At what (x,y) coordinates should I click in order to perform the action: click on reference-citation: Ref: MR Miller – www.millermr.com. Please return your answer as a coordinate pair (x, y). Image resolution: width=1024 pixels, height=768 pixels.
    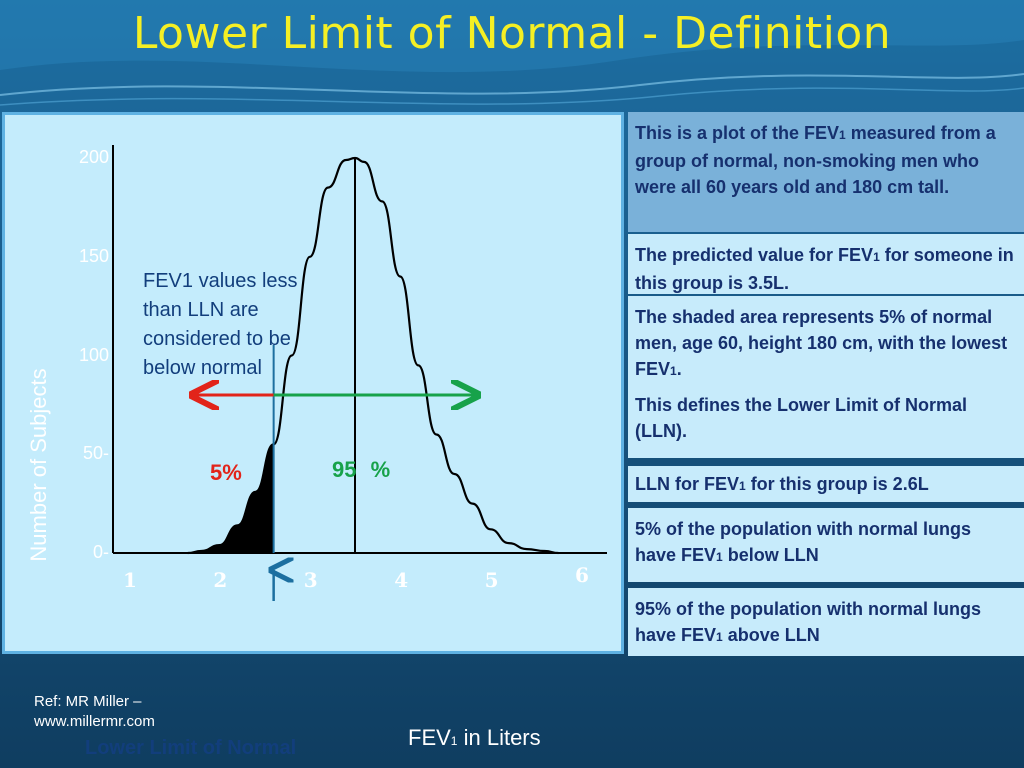
    Looking at the image, I should click on (94, 712).